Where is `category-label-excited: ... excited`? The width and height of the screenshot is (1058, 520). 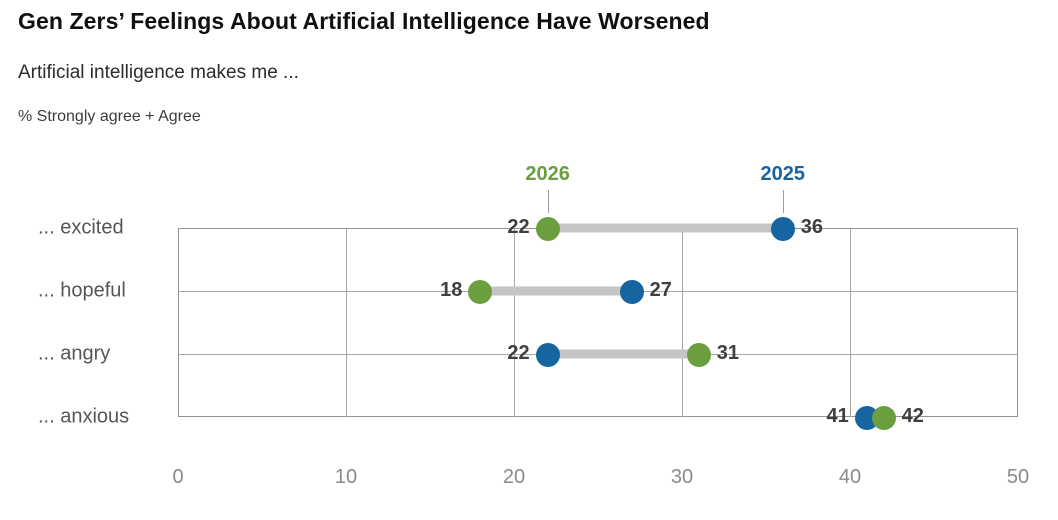 category-label-excited: ... excited is located at coordinates (81, 227).